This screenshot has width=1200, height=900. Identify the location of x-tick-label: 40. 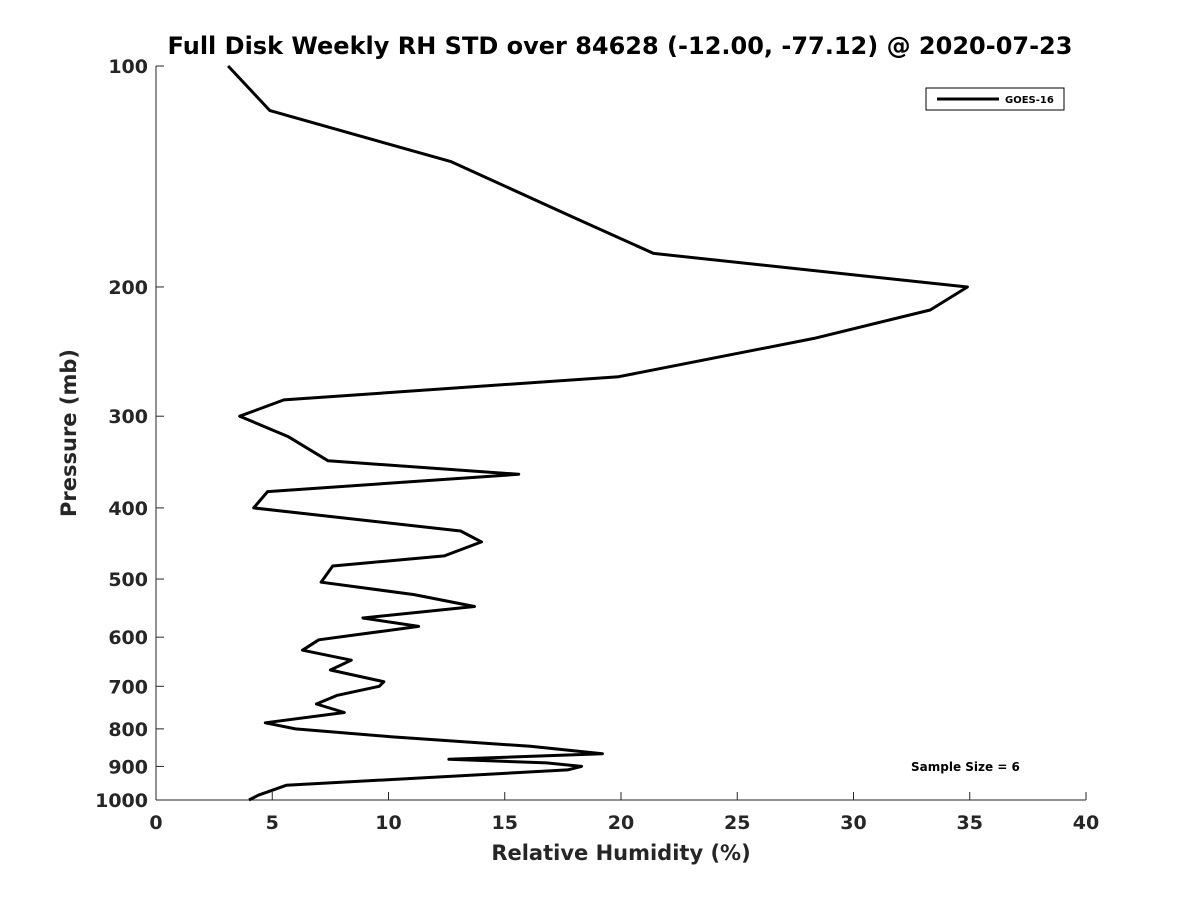
(1086, 823).